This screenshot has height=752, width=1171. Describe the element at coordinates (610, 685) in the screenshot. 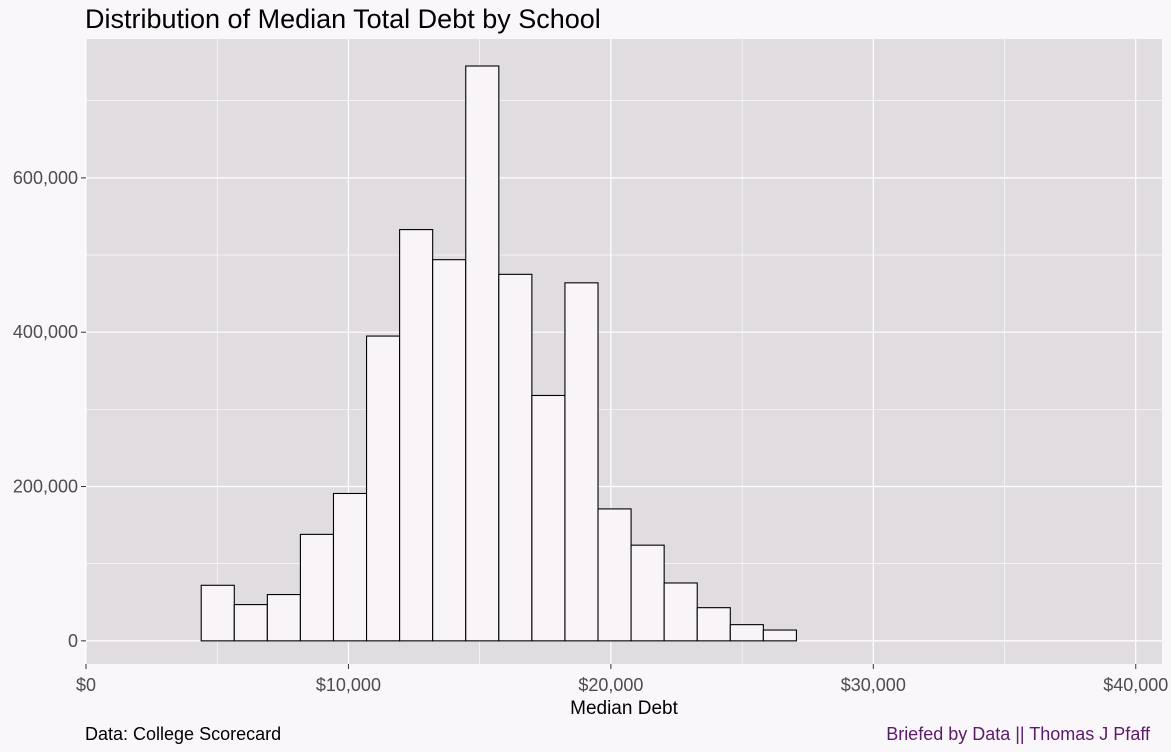

I see `x-tick-label: $20,000` at that location.